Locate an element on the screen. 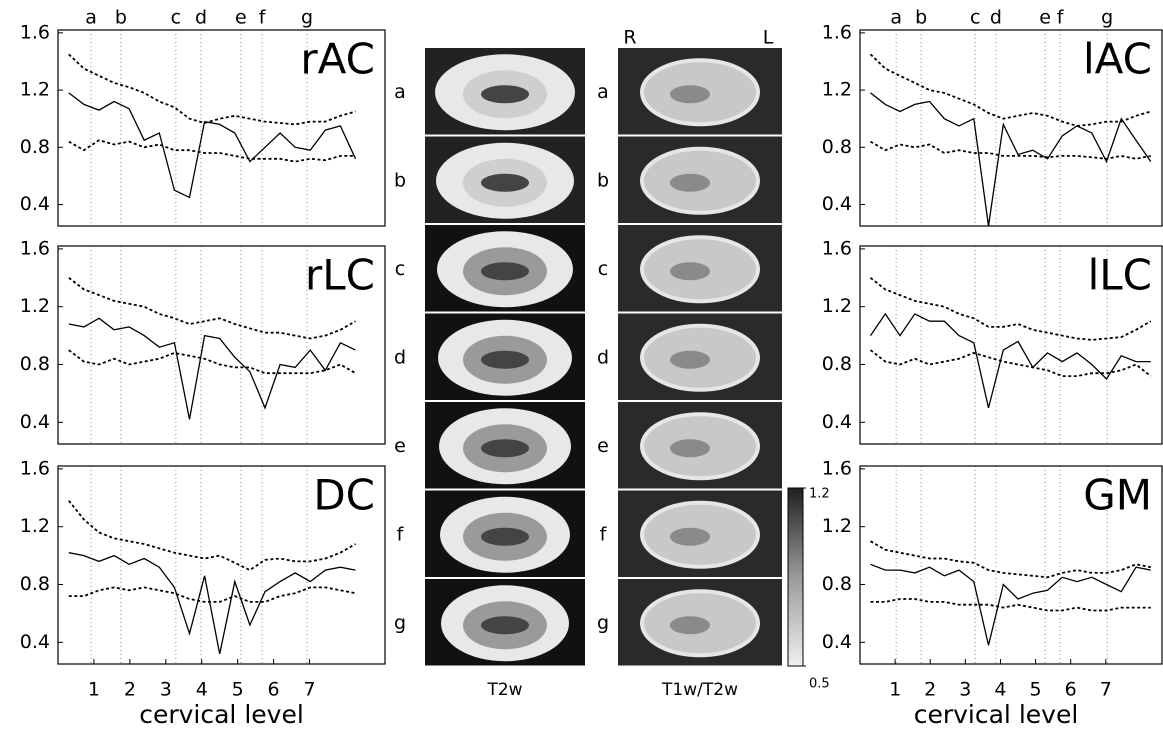 The image size is (1163, 735). panel-title: rLC is located at coordinates (340, 275).